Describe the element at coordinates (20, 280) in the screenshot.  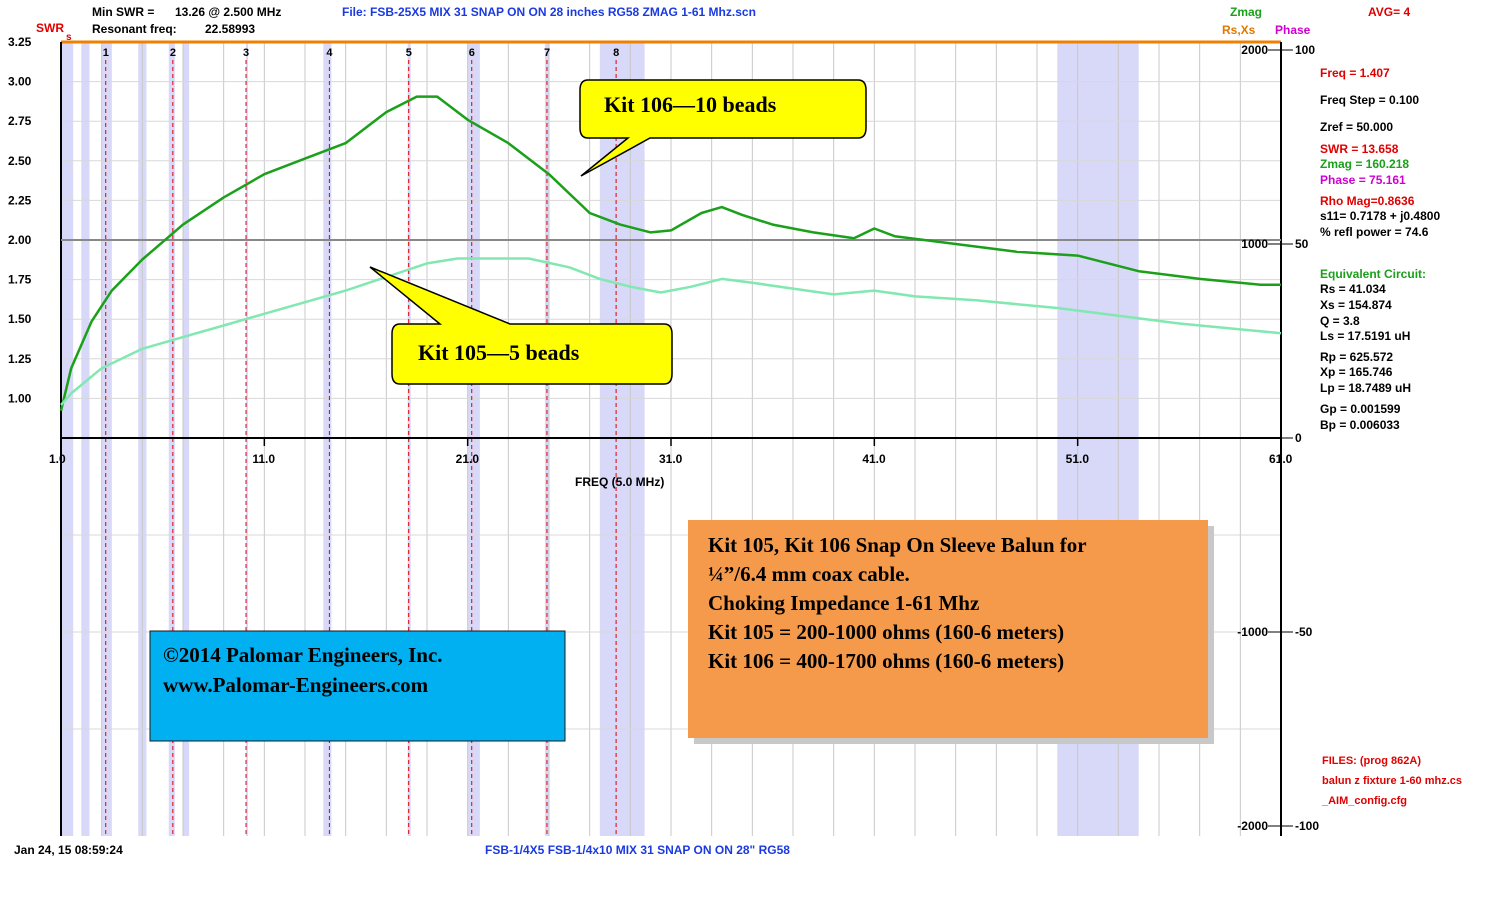
I see `swr-tick-label: 1.75` at that location.